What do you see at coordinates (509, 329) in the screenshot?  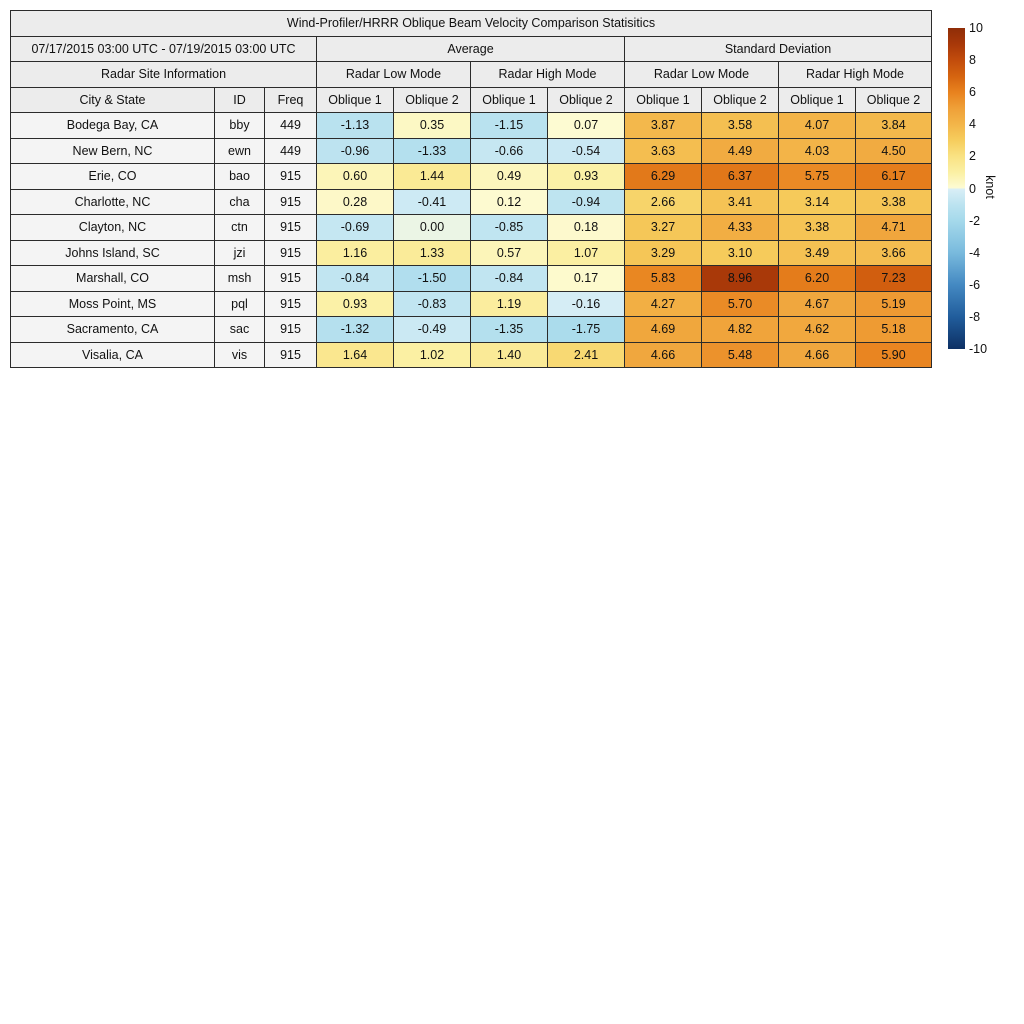 I see `value-cell: -1.35` at bounding box center [509, 329].